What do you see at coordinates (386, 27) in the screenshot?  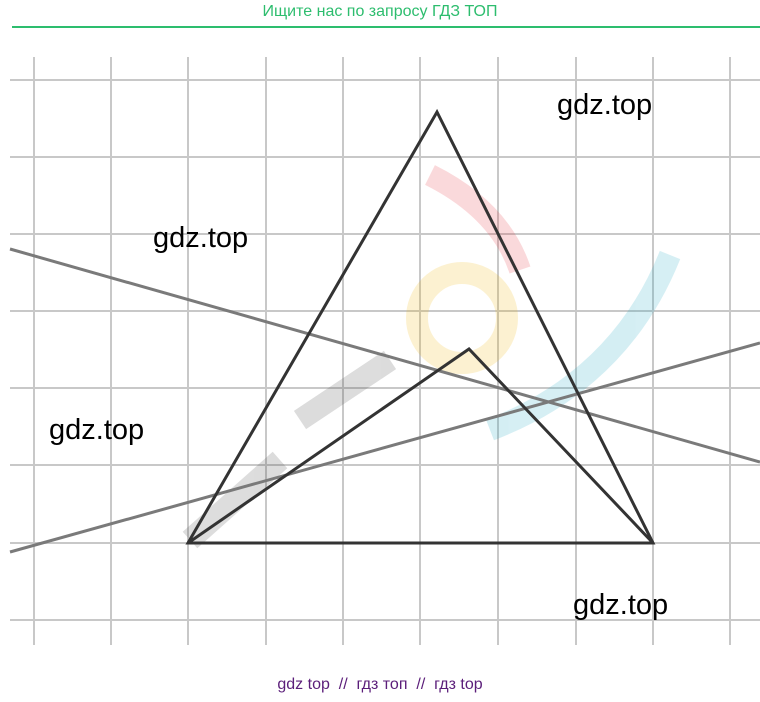 I see `header-rule` at bounding box center [386, 27].